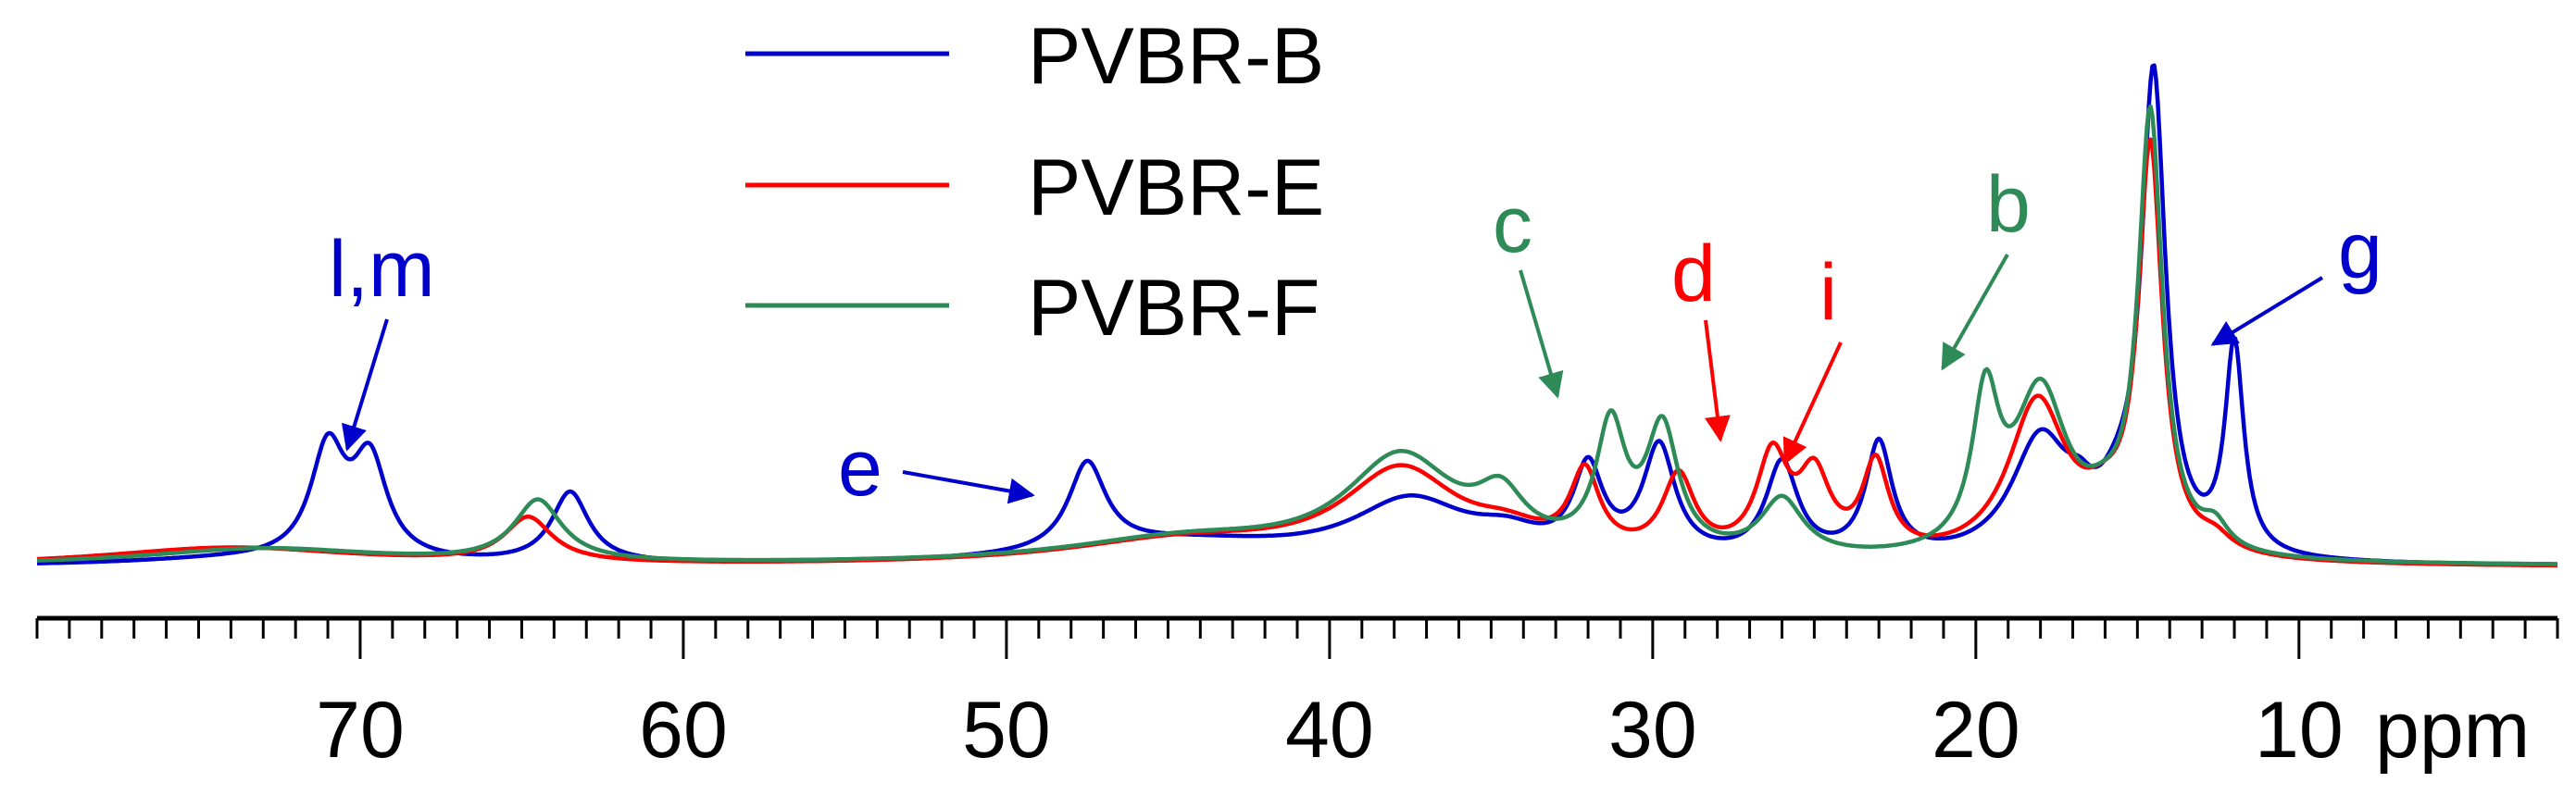 The width and height of the screenshot is (2576, 795). I want to click on x-tick-label: 30, so click(1653, 730).